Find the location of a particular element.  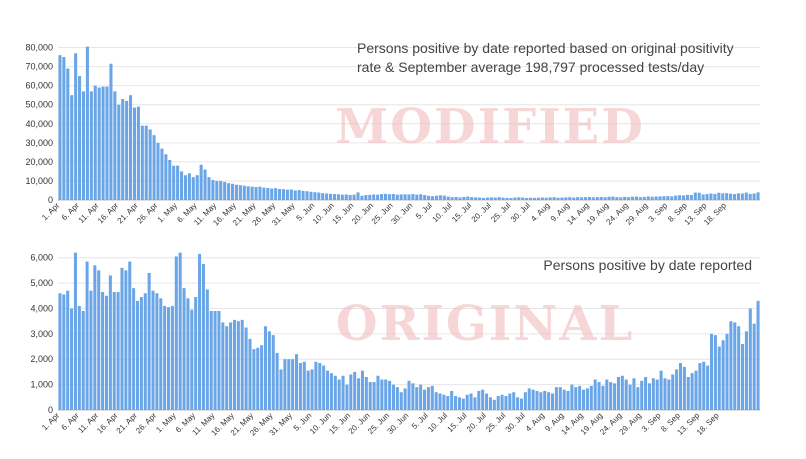

x-tick-label: 30. Jul is located at coordinates (515, 422).